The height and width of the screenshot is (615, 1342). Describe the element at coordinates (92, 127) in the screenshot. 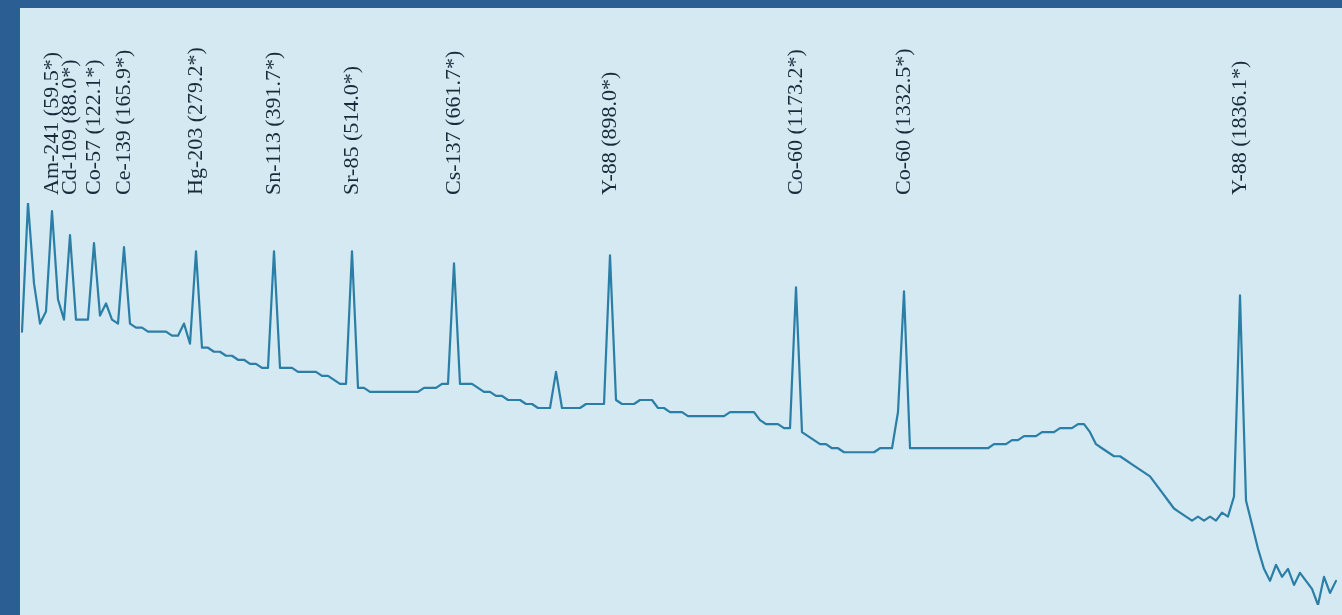

I see `text: Co-57 (122.1*)` at that location.